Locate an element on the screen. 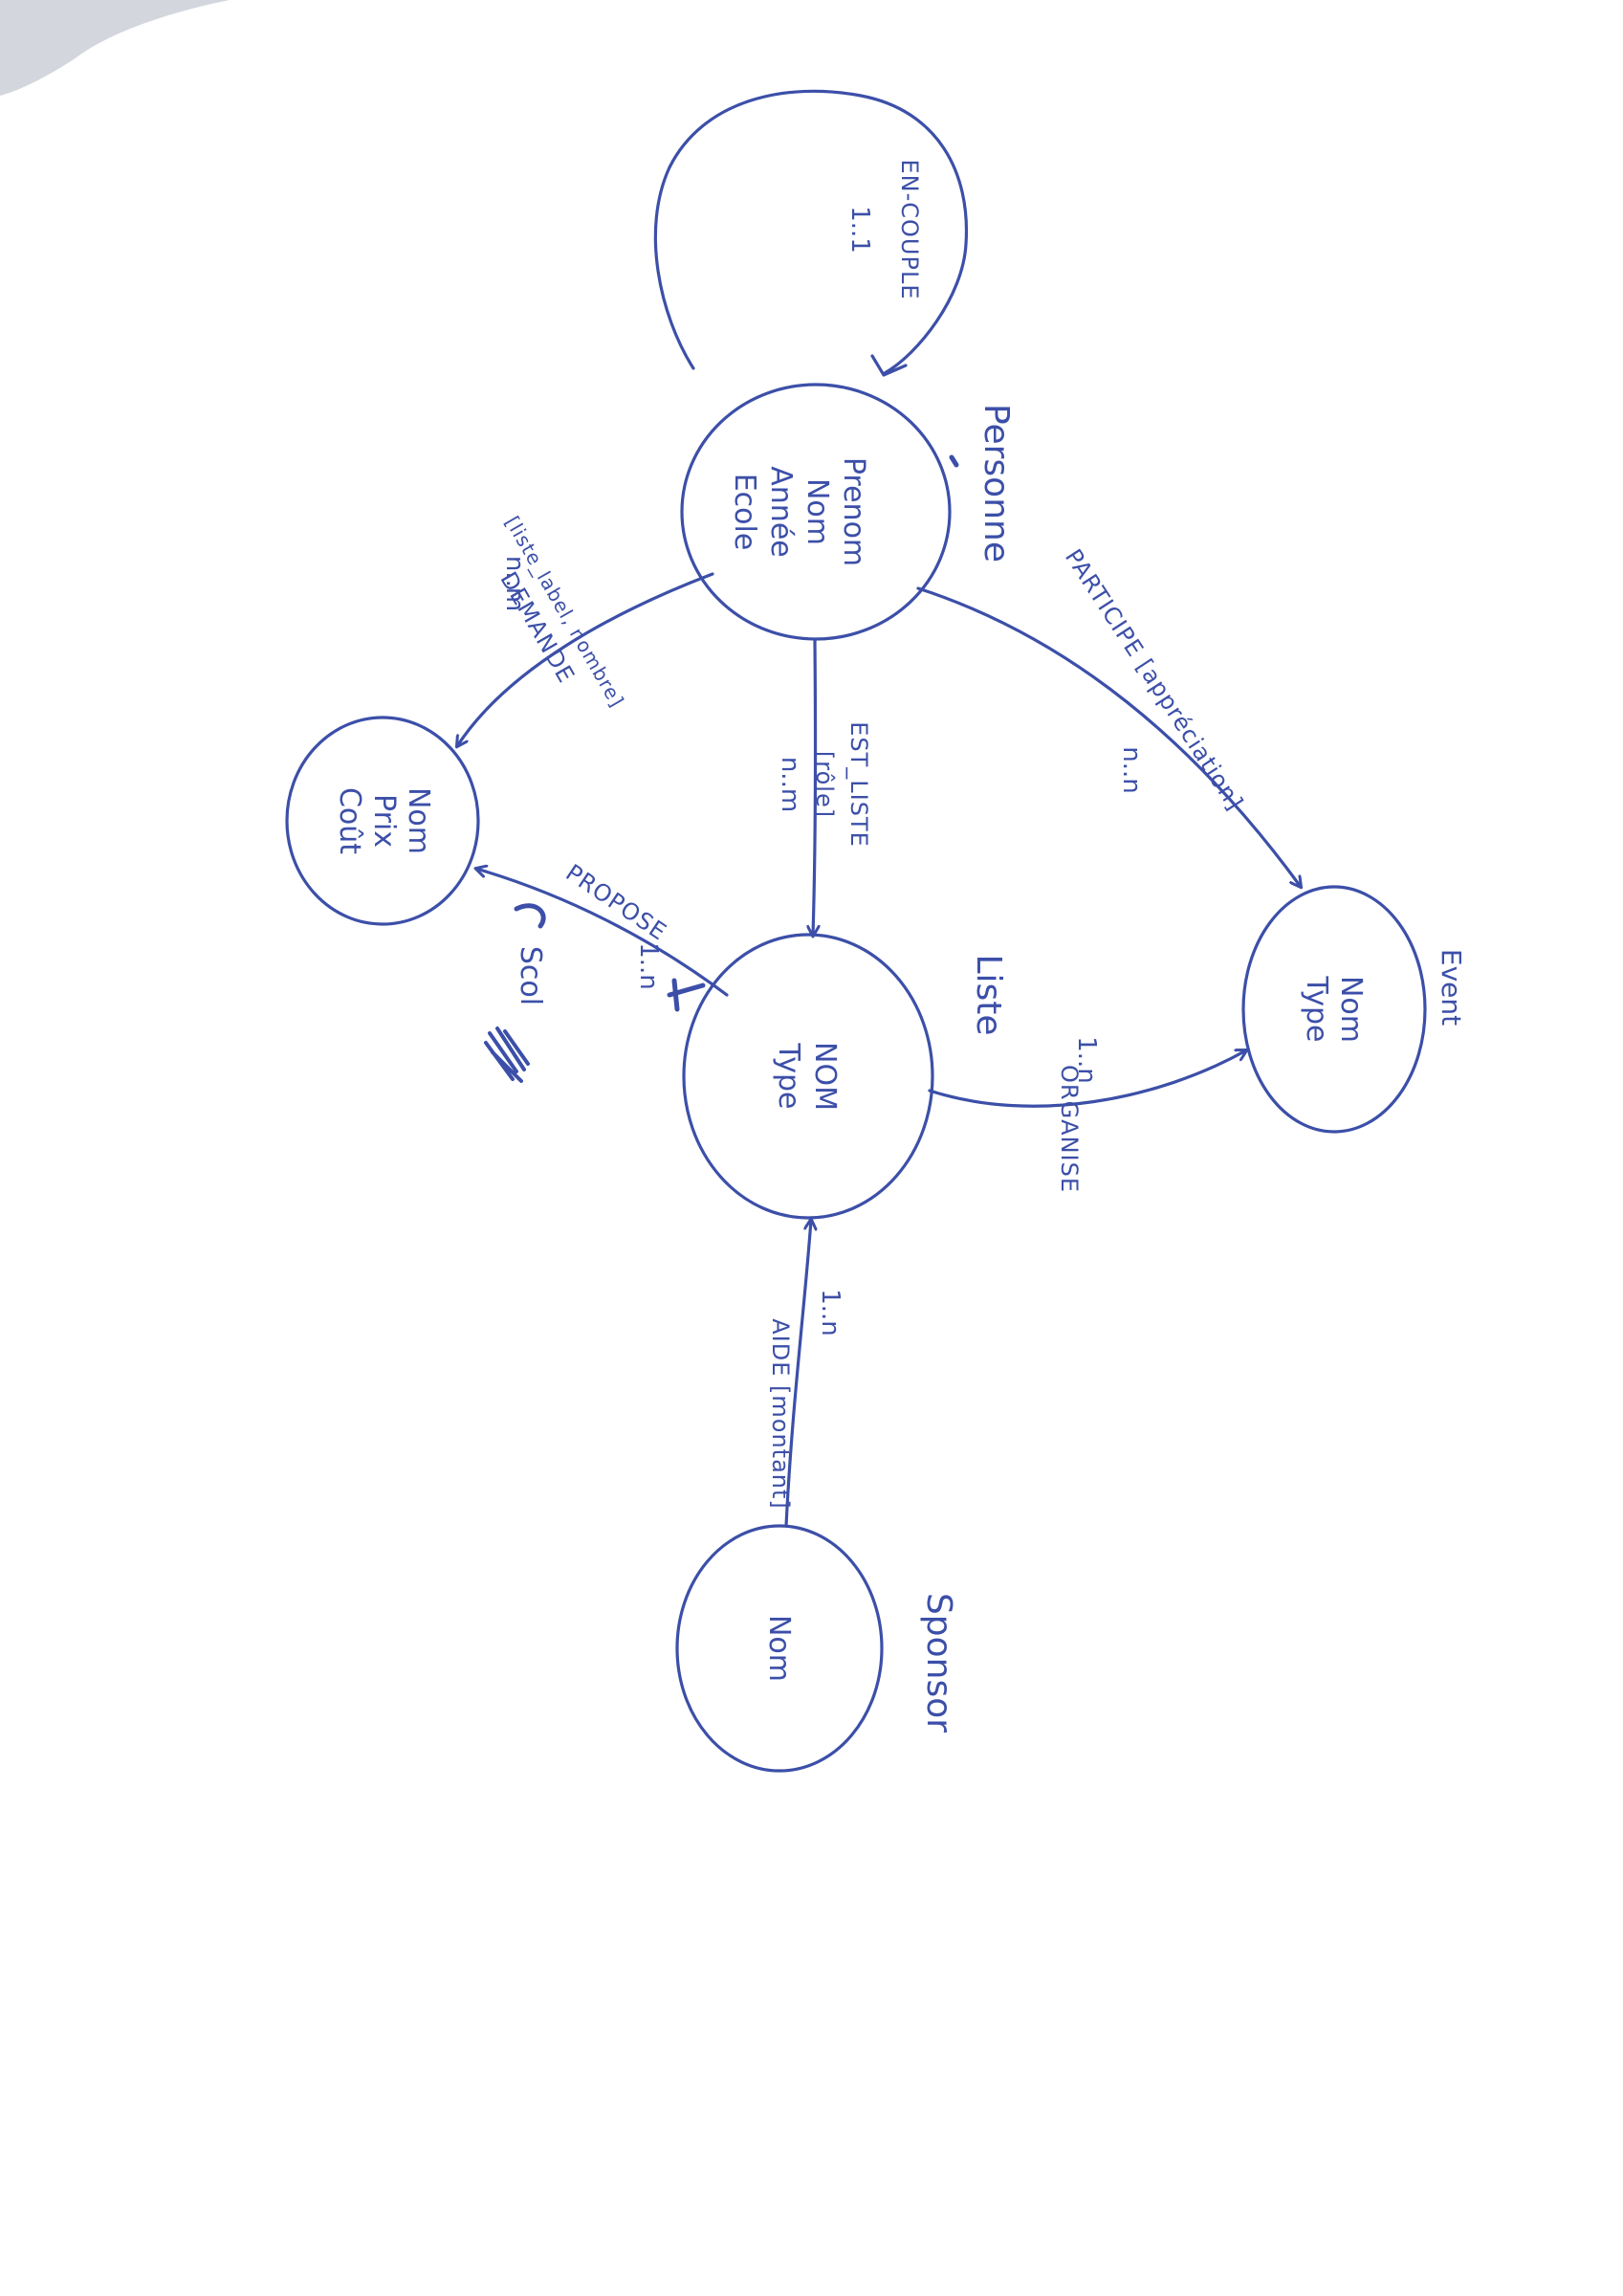  personne-attr-nom: Nom is located at coordinates (817, 511).